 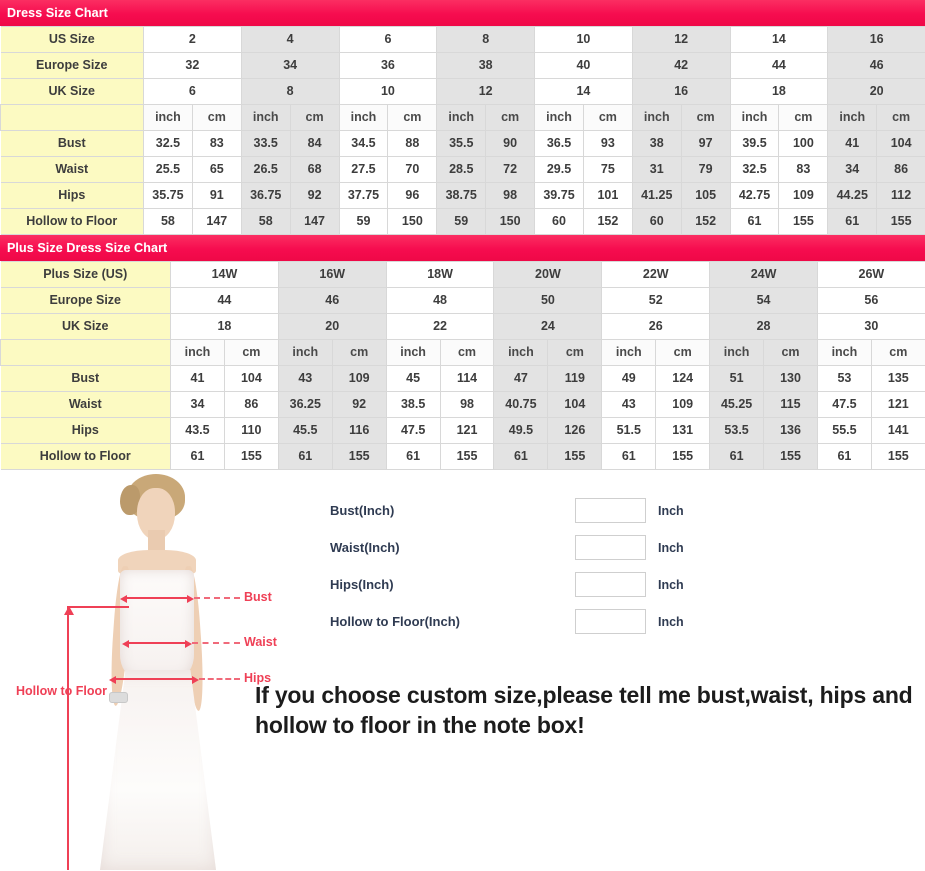 What do you see at coordinates (157, 643) in the screenshot?
I see `waist-measure-arrow-icon` at bounding box center [157, 643].